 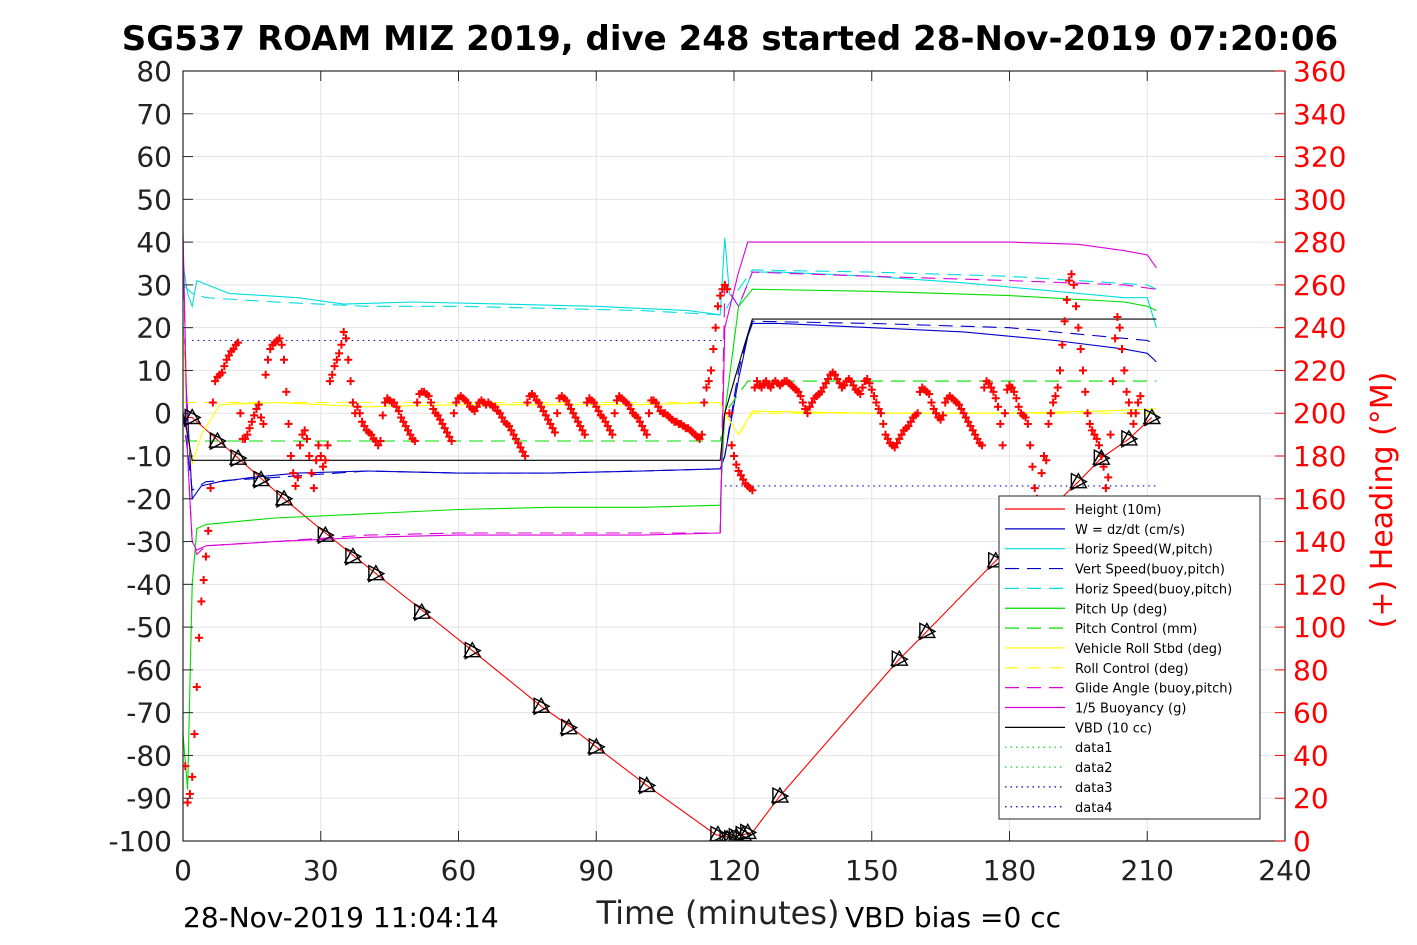 What do you see at coordinates (1136, 629) in the screenshot?
I see `legend-label: Pitch Control (mm)` at bounding box center [1136, 629].